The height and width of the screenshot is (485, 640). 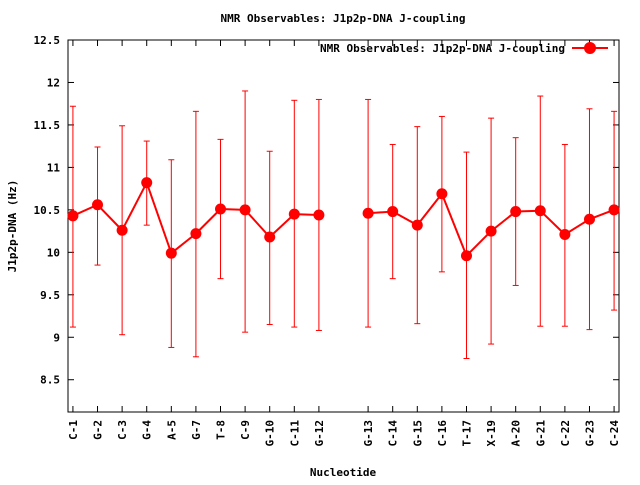 I want to click on x-tick-label: G-2, so click(x=98, y=430).